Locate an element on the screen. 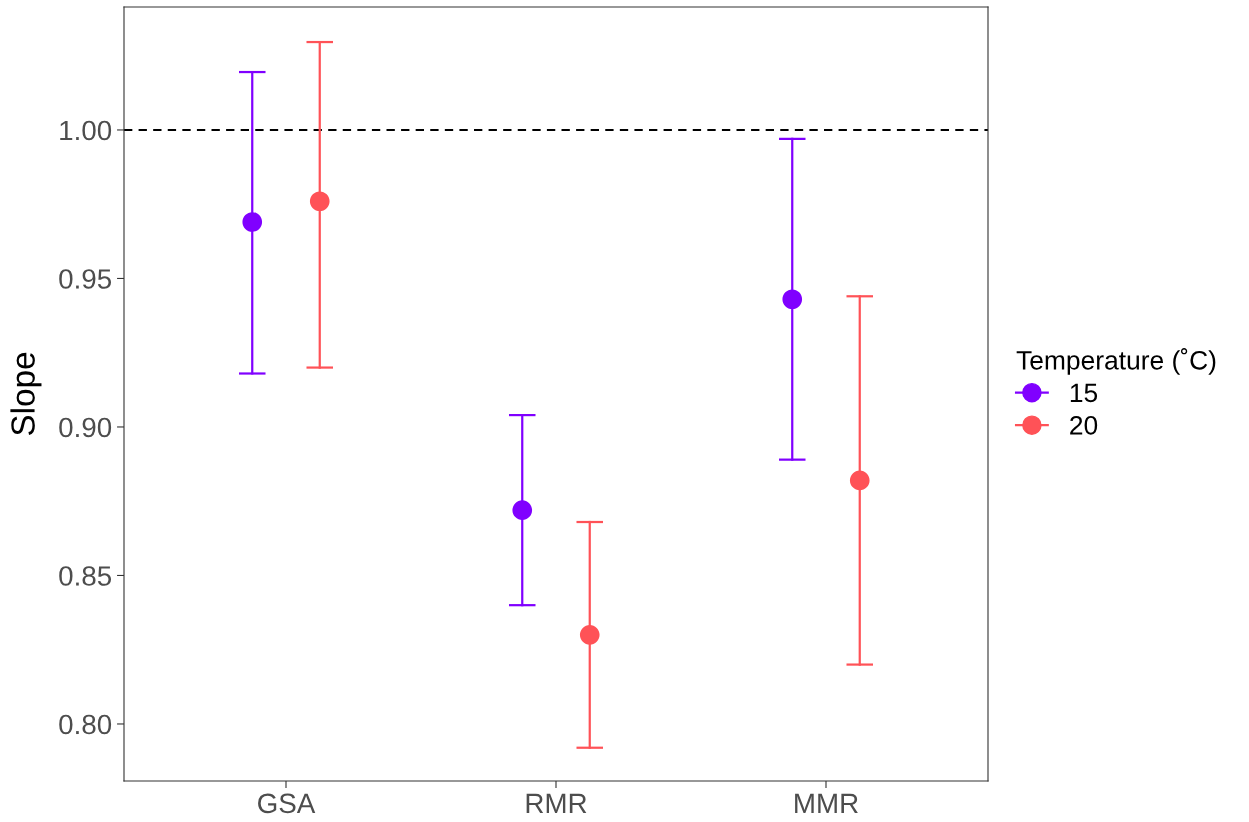 The height and width of the screenshot is (822, 1249). y-tick-label: 0.80 is located at coordinates (85, 724).